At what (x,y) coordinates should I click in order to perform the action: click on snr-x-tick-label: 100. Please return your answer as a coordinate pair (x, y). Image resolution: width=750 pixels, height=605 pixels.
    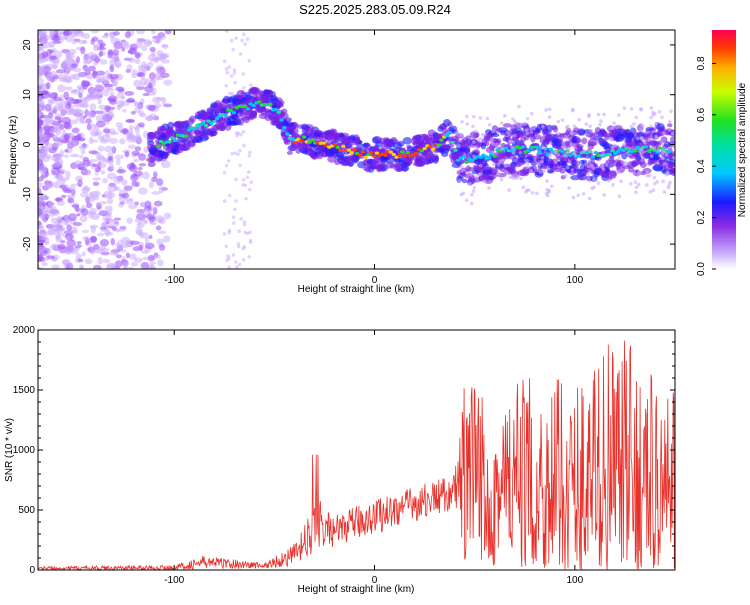
    Looking at the image, I should click on (574, 580).